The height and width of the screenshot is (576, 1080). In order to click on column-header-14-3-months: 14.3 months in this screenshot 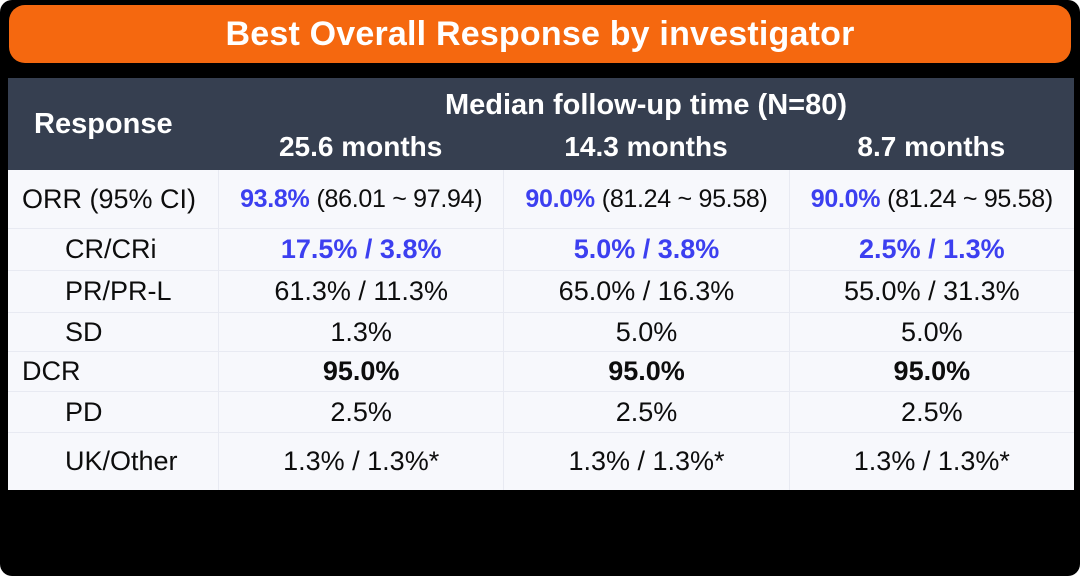, I will do `click(646, 146)`.